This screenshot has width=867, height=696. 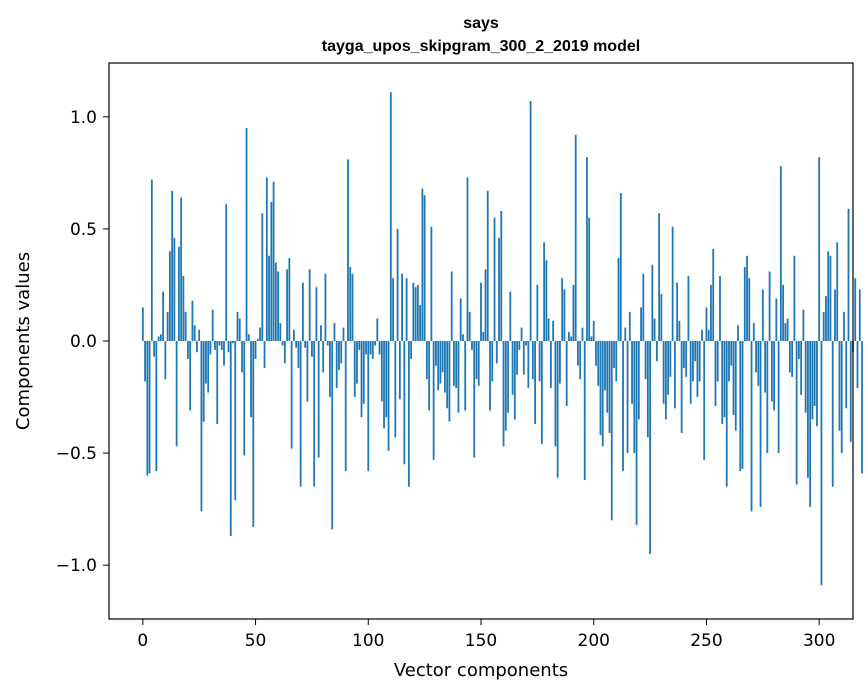 I want to click on x-tick-label: 150, so click(x=481, y=641).